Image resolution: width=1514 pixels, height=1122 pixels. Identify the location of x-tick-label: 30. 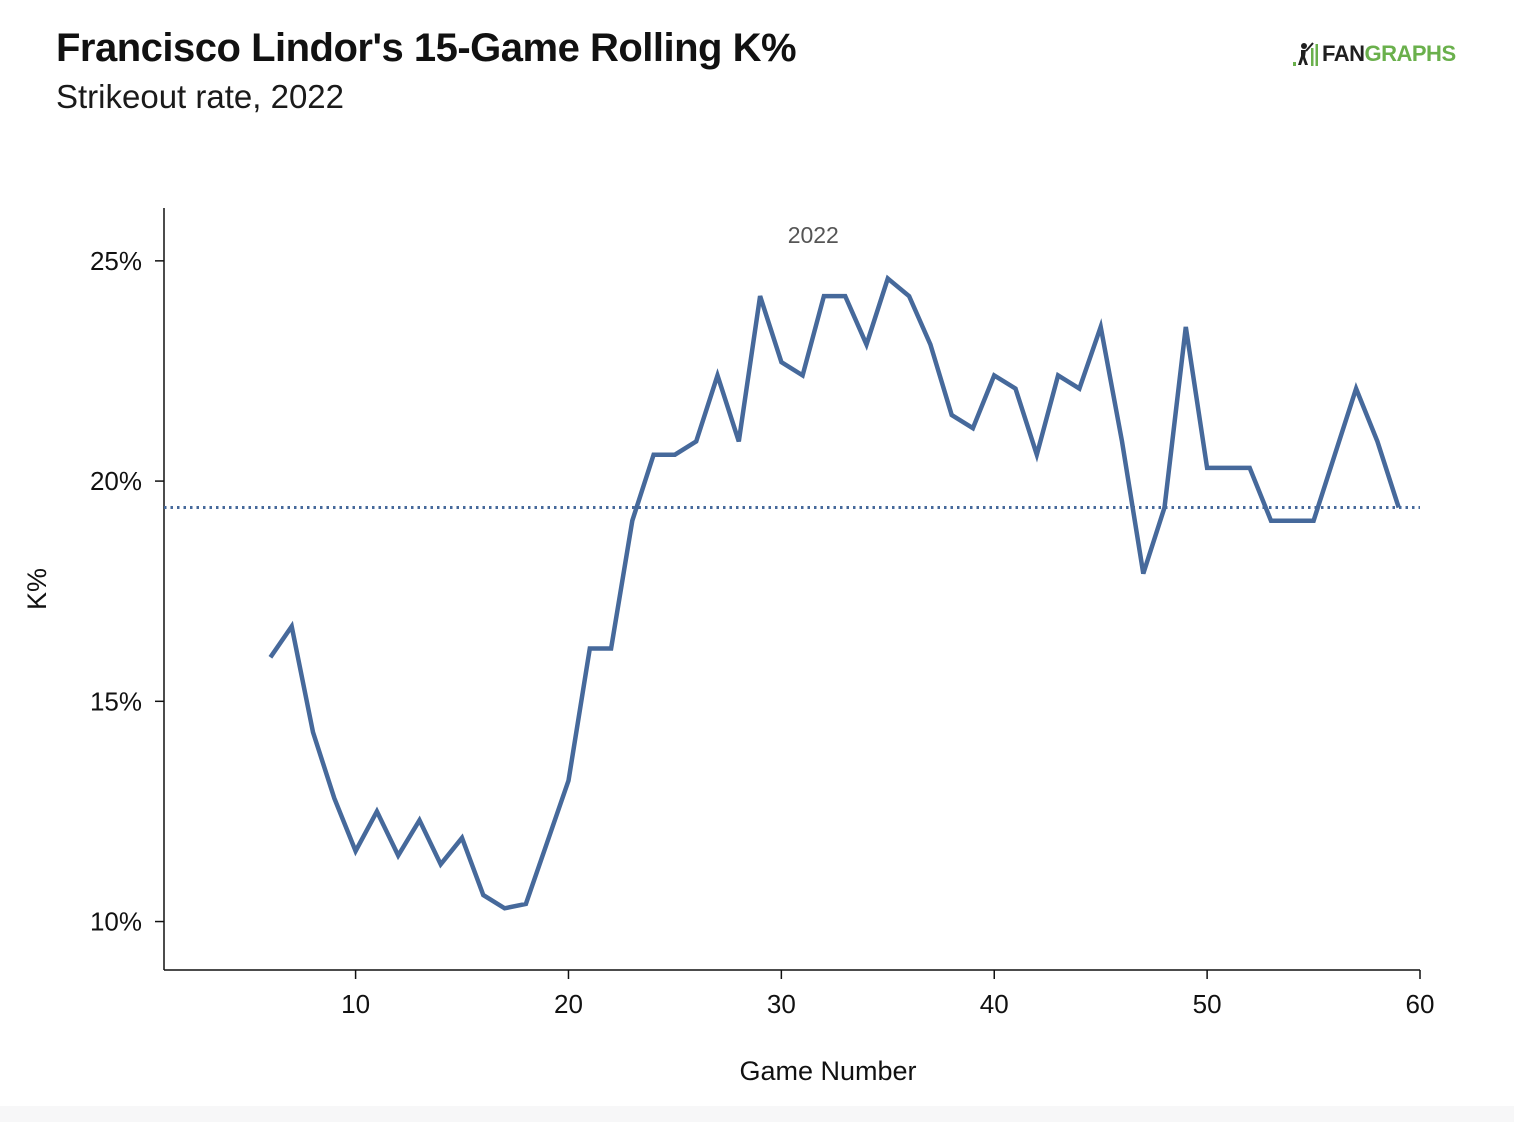
(781, 1004).